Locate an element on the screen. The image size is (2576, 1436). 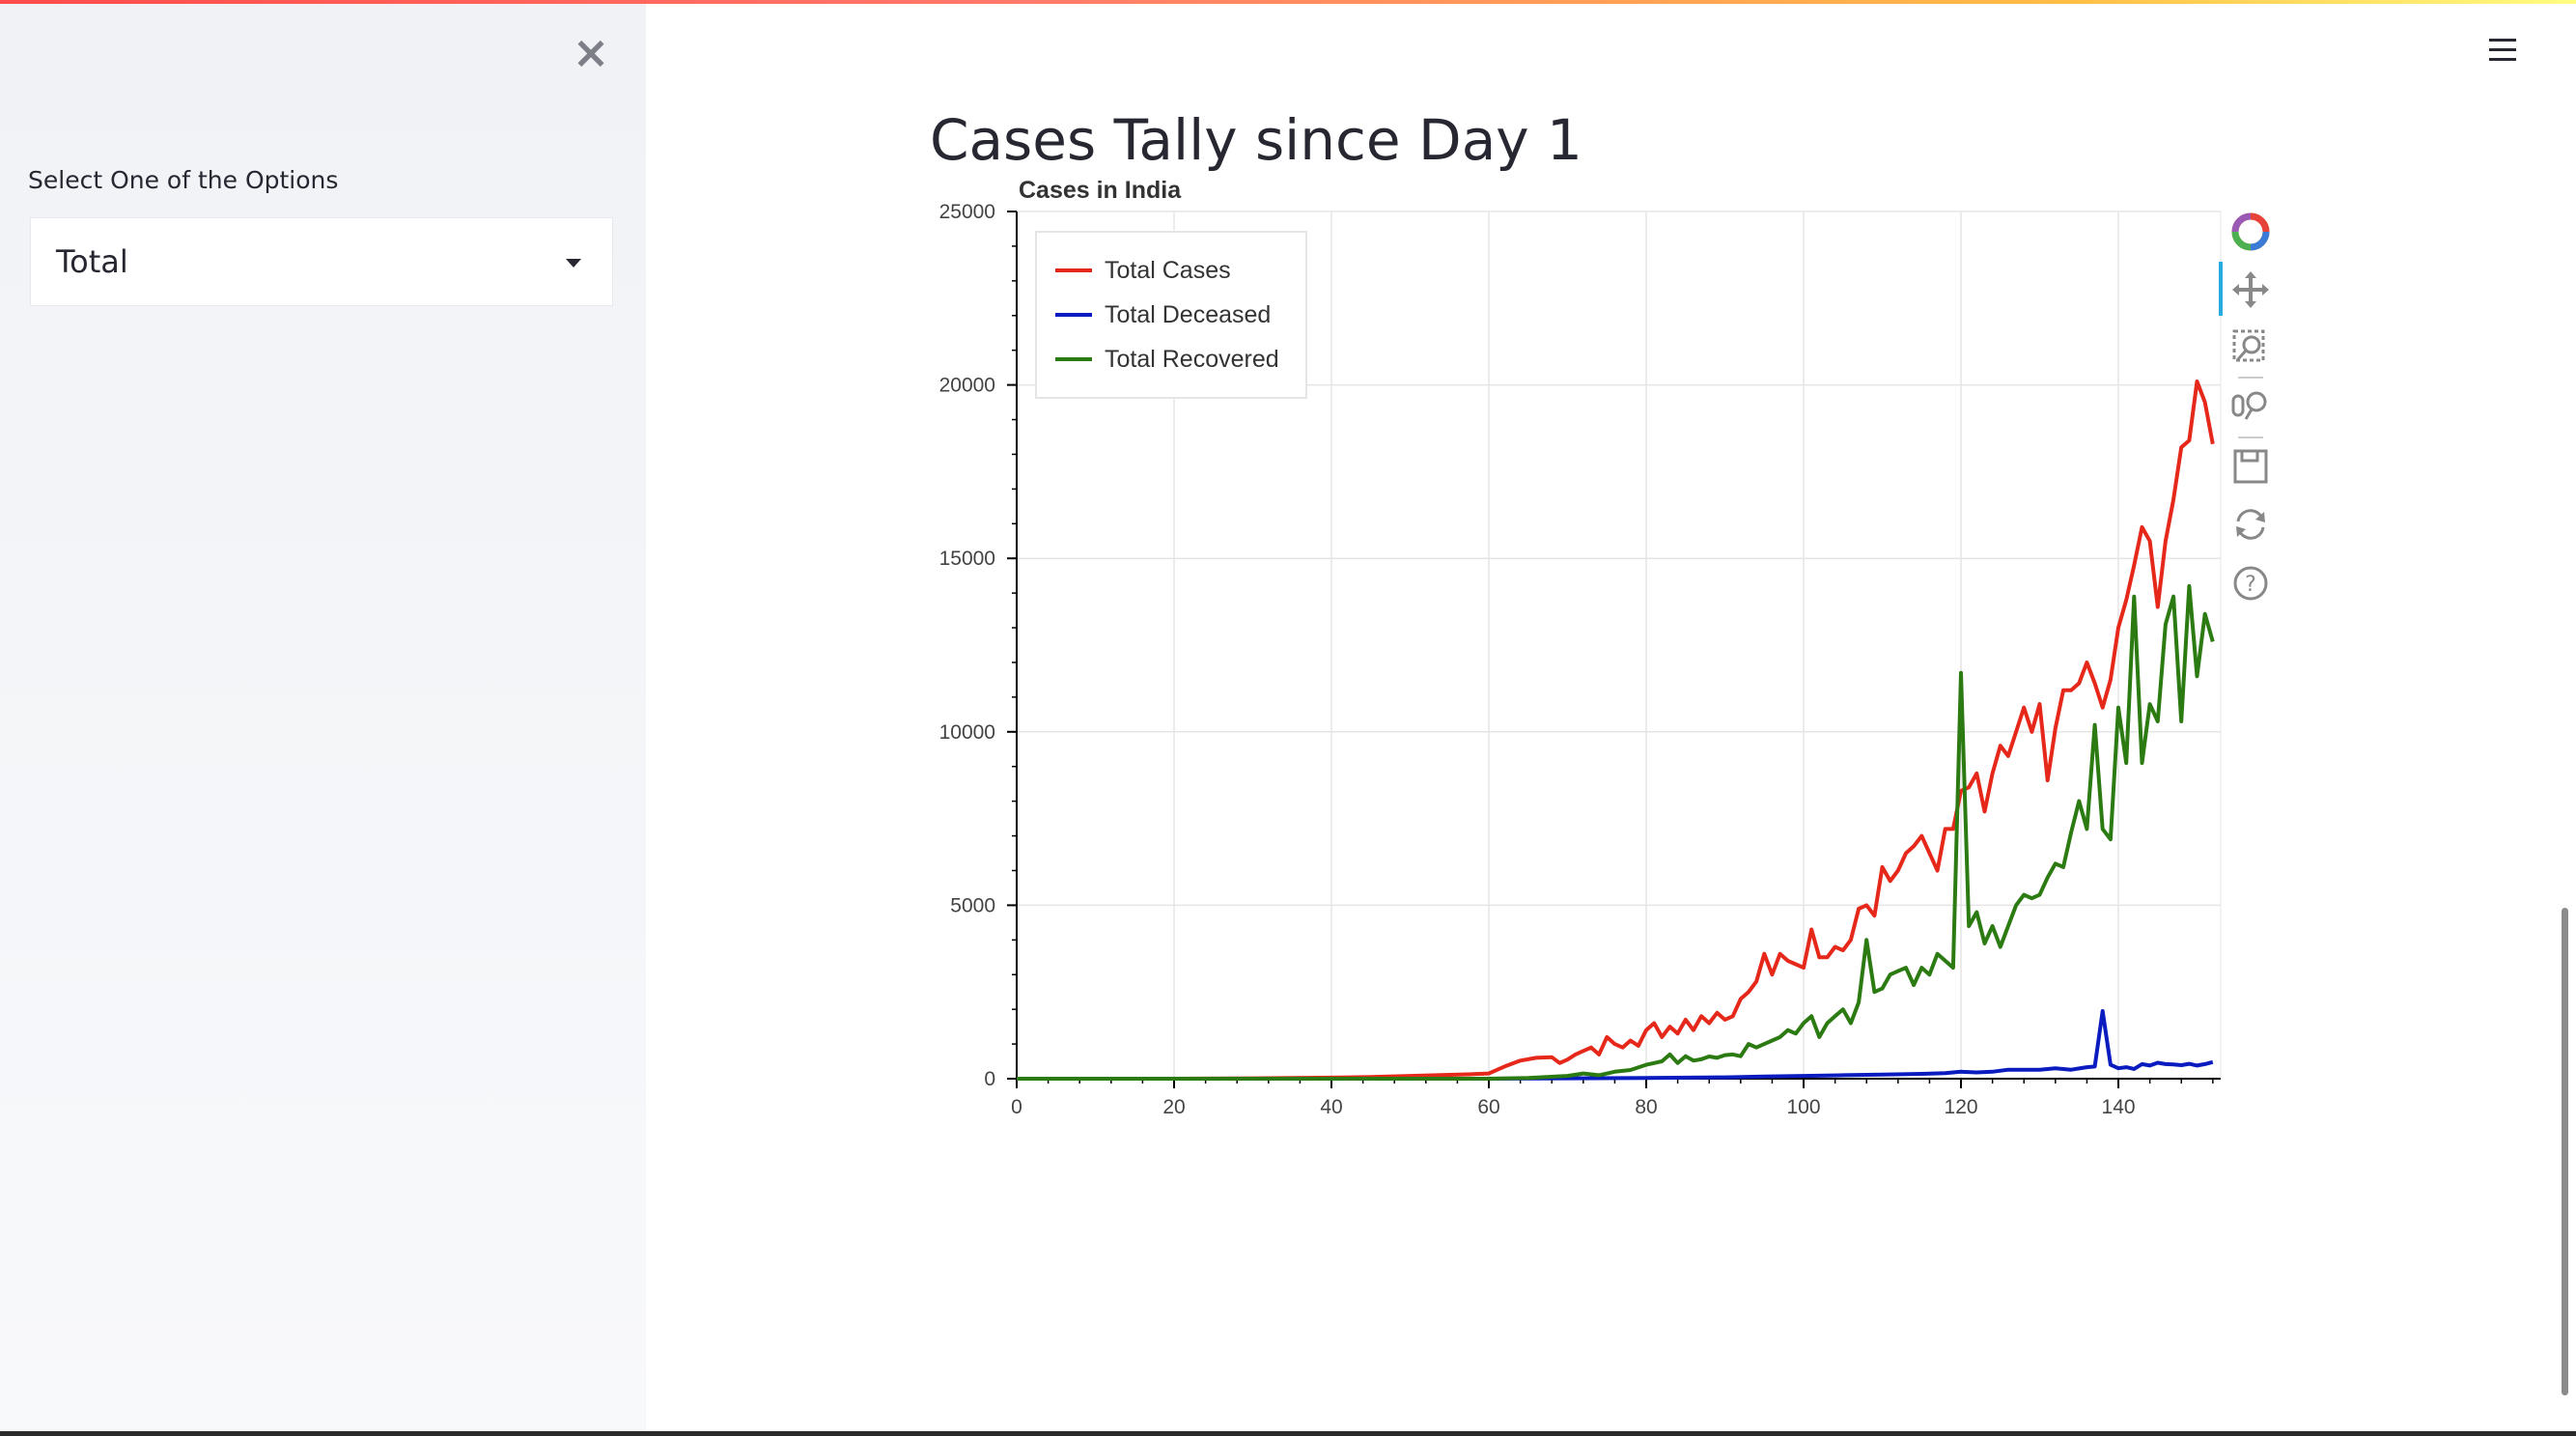
select-label: Select One of the Options is located at coordinates (184, 180).